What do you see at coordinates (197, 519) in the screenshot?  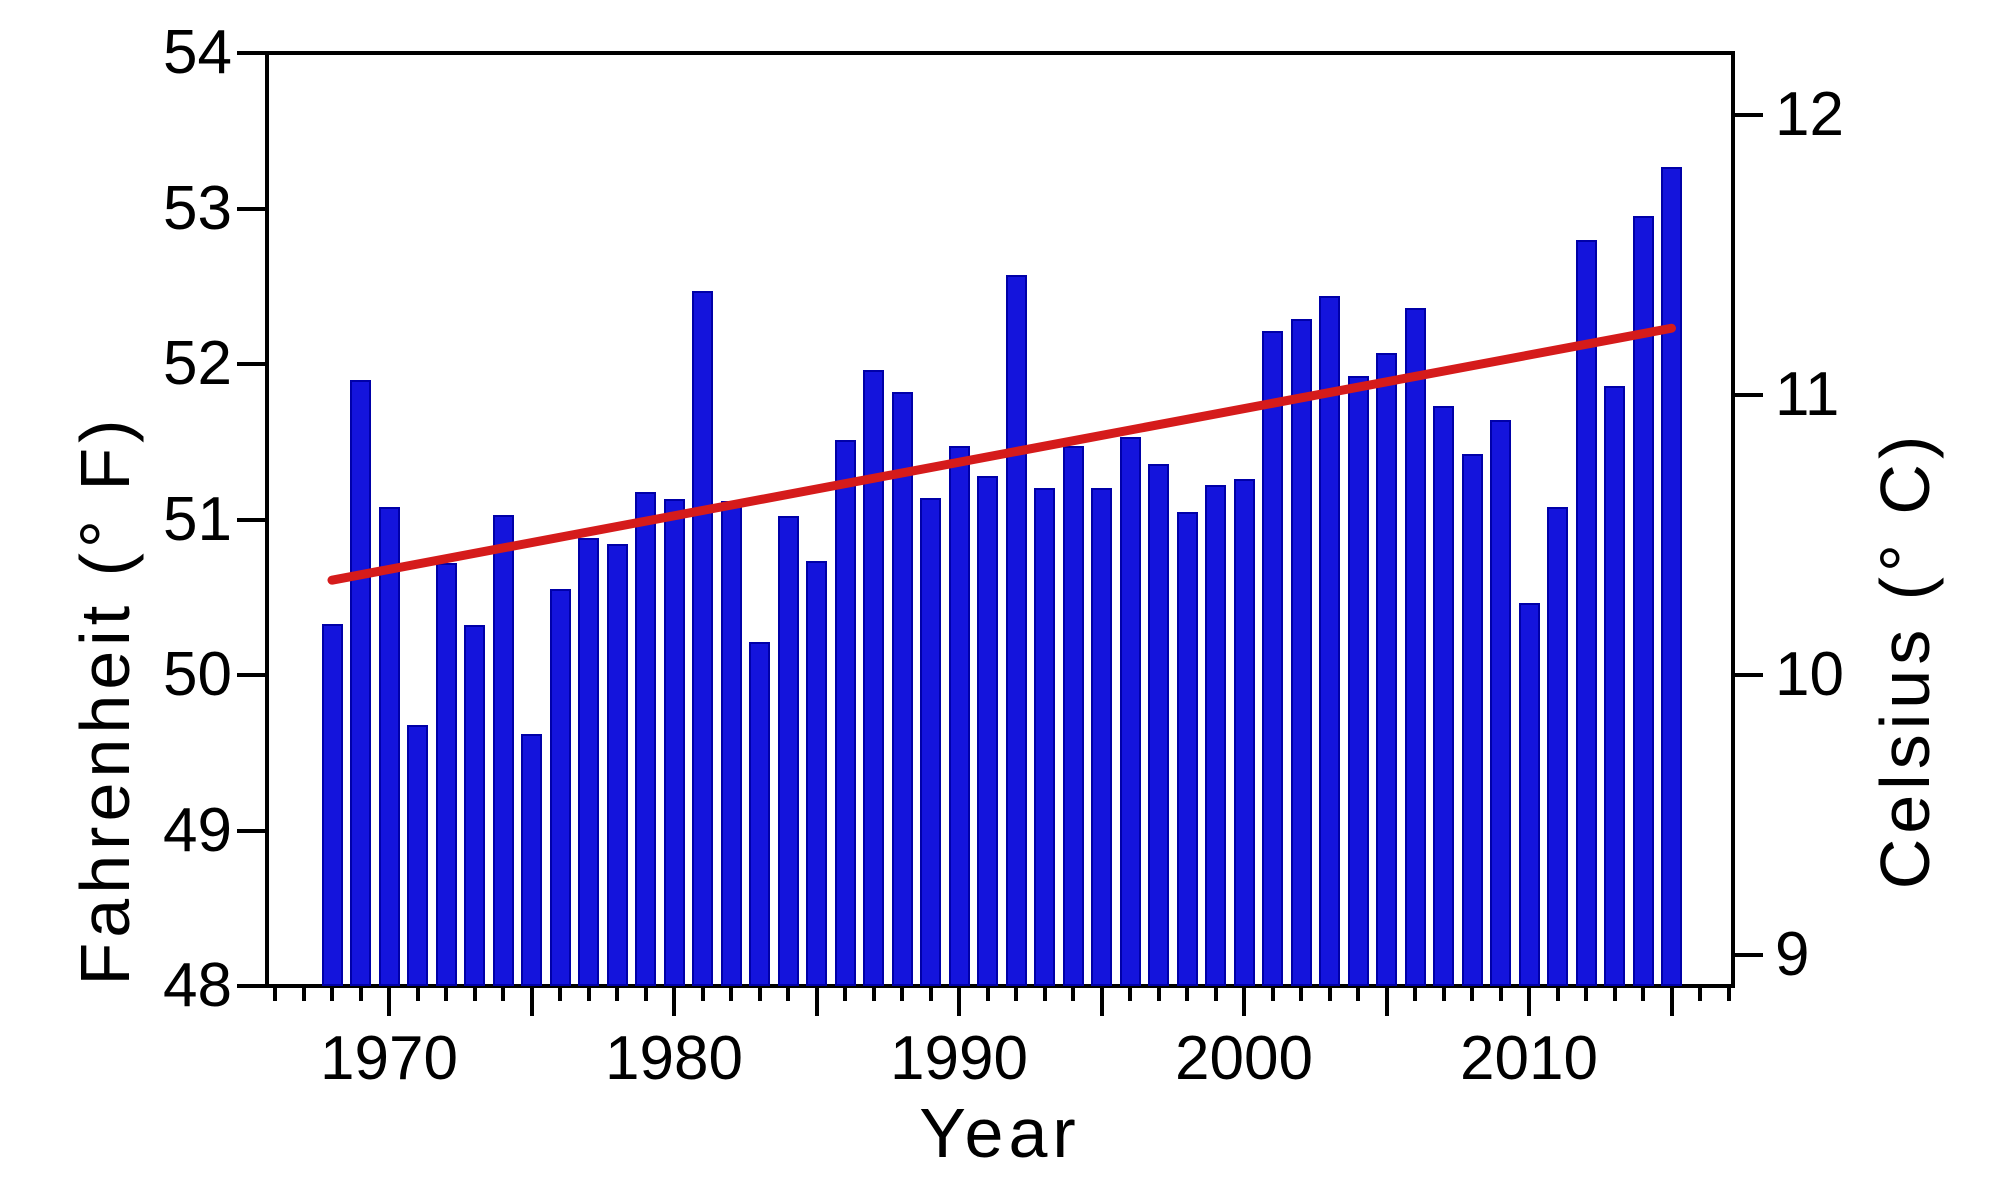 I see `f-axis-tick-label-51: 51` at bounding box center [197, 519].